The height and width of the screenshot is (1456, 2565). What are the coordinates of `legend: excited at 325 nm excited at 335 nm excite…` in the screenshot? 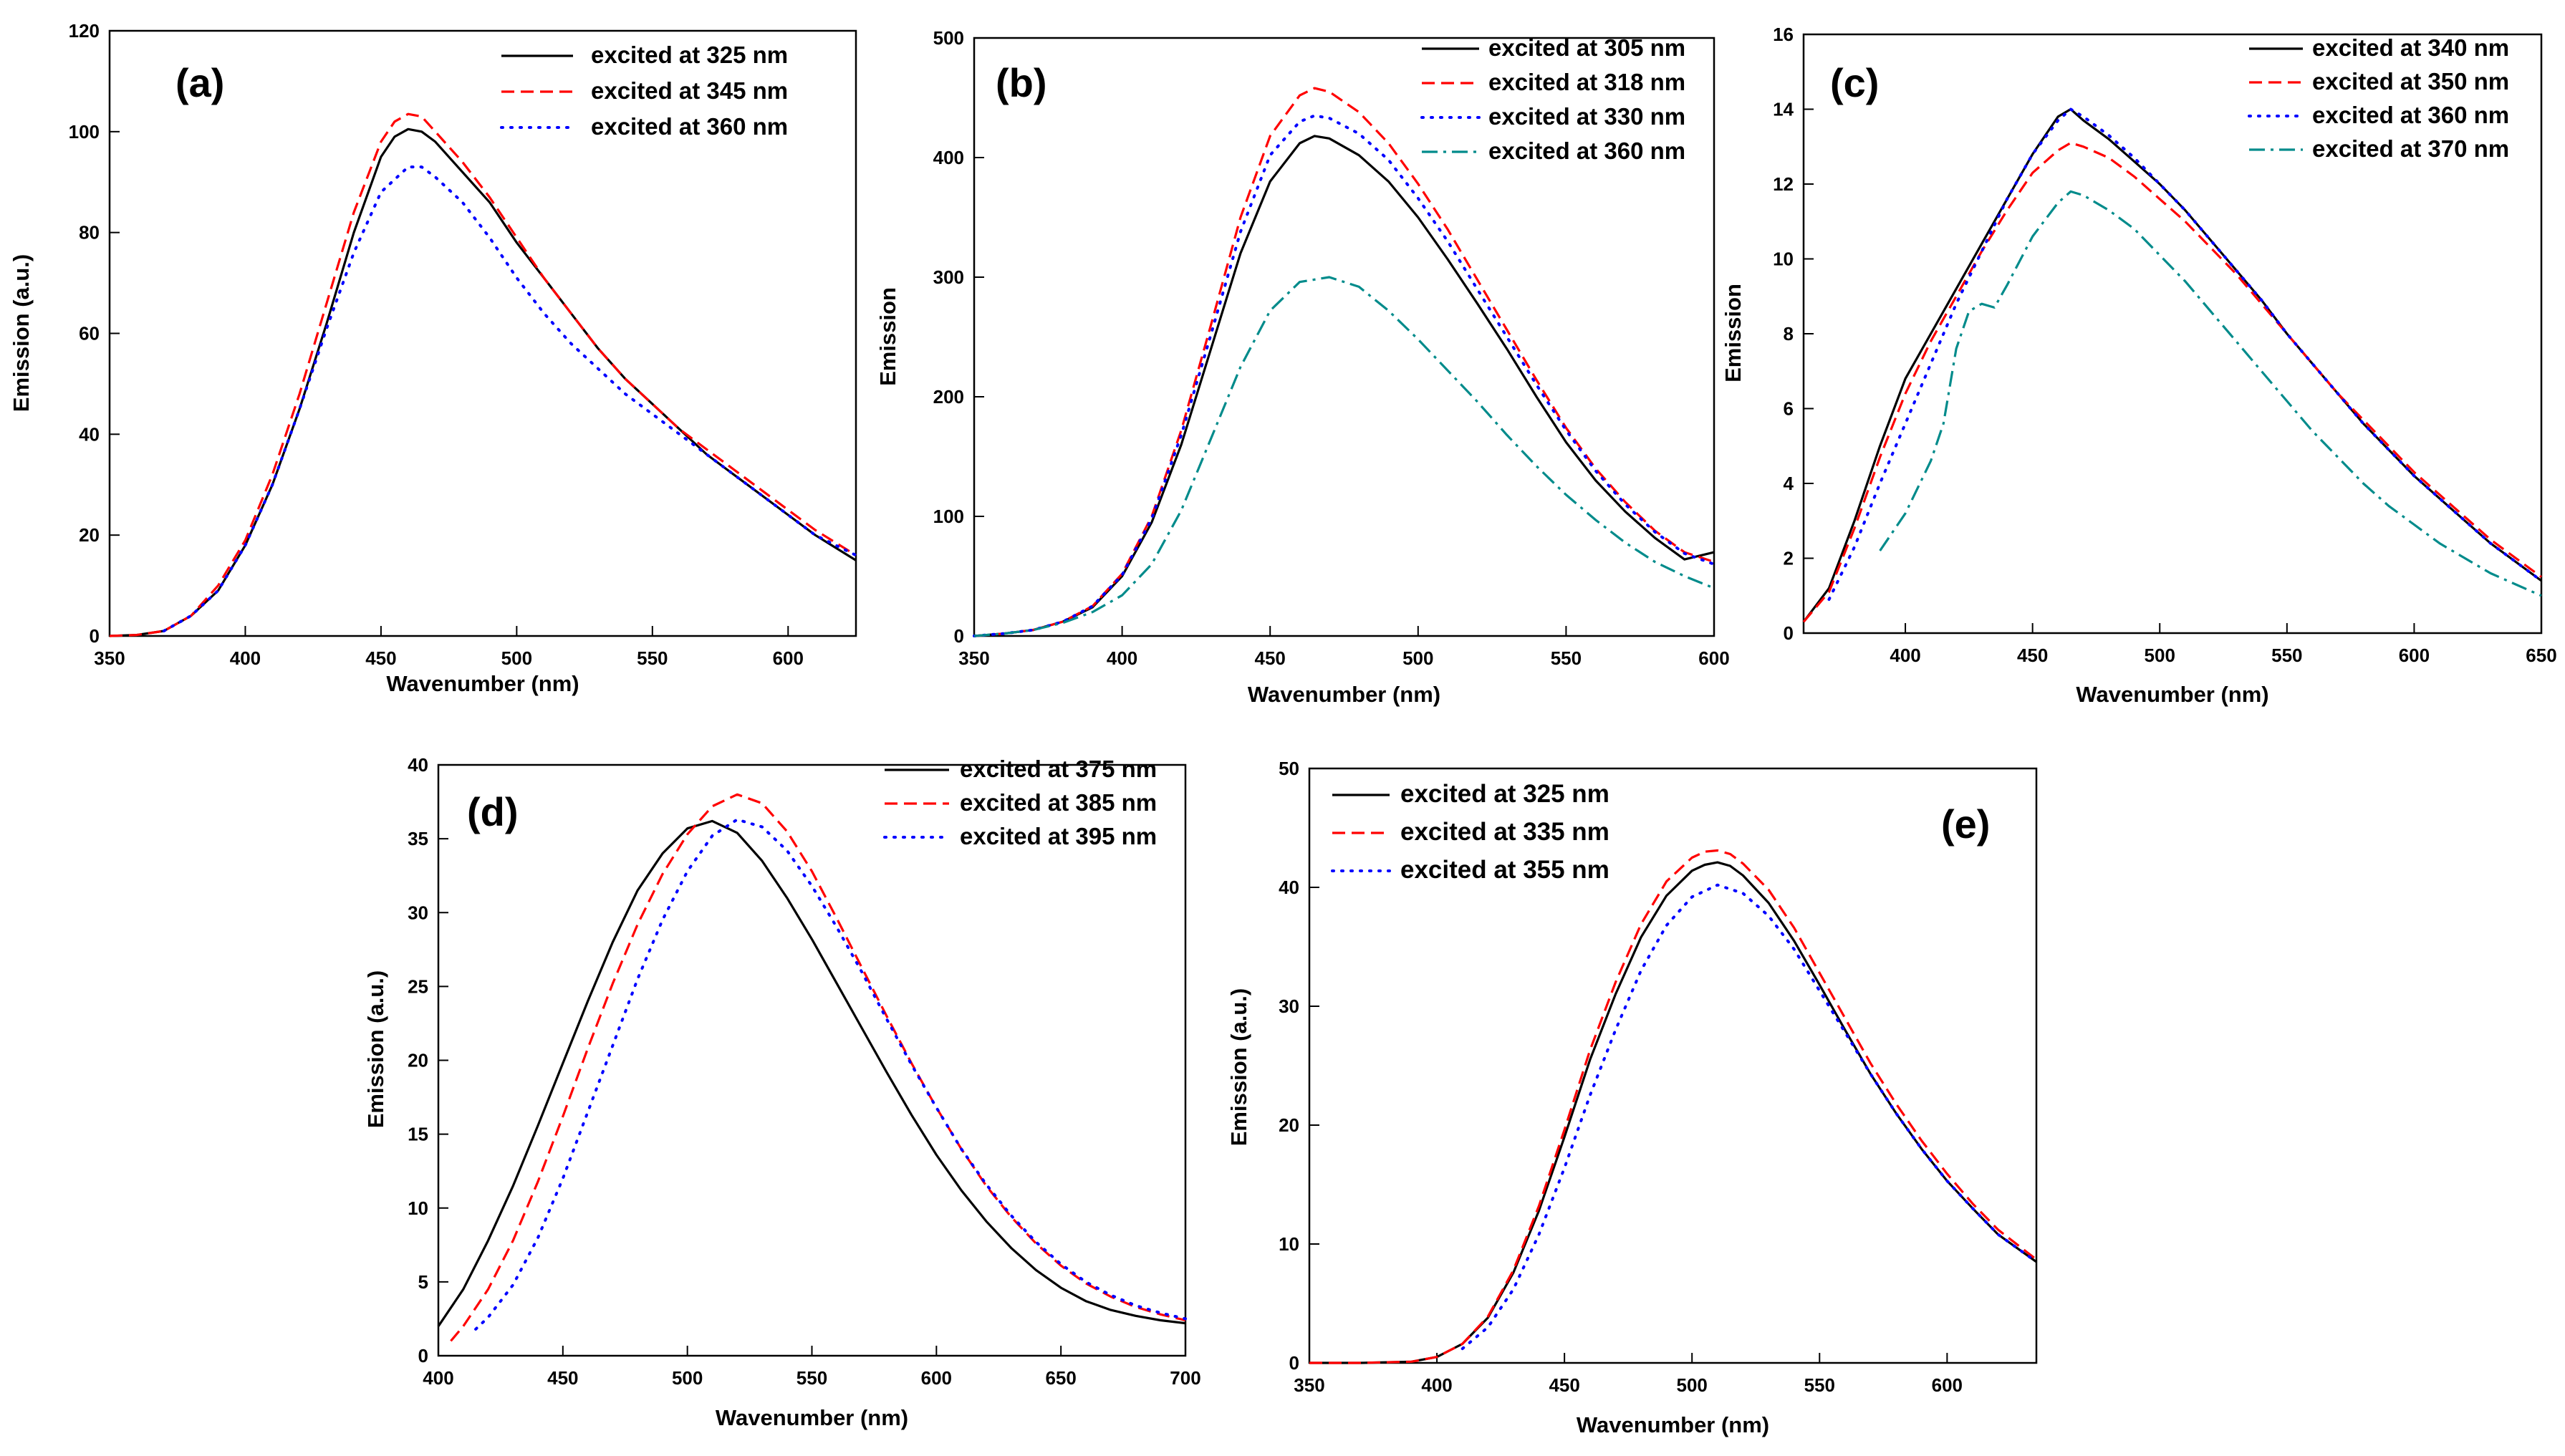 It's located at (1470, 832).